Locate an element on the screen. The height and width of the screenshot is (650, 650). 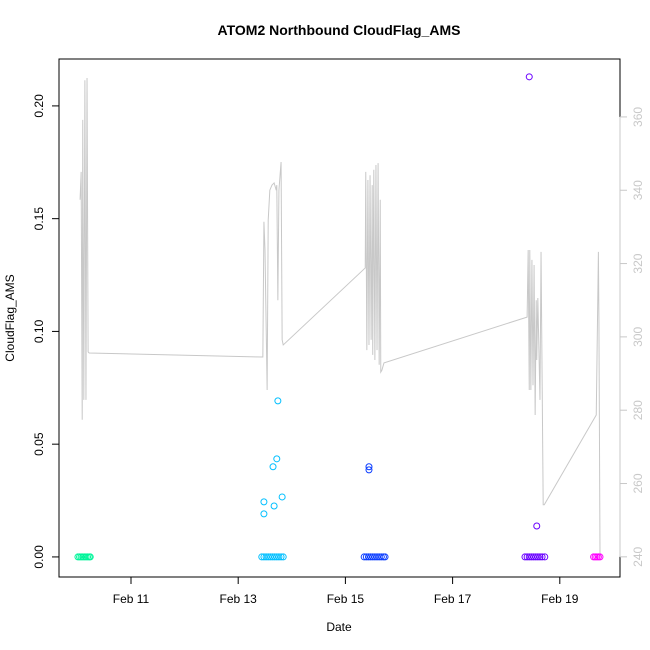
y-tick-label: 0.05 is located at coordinates (39, 444).